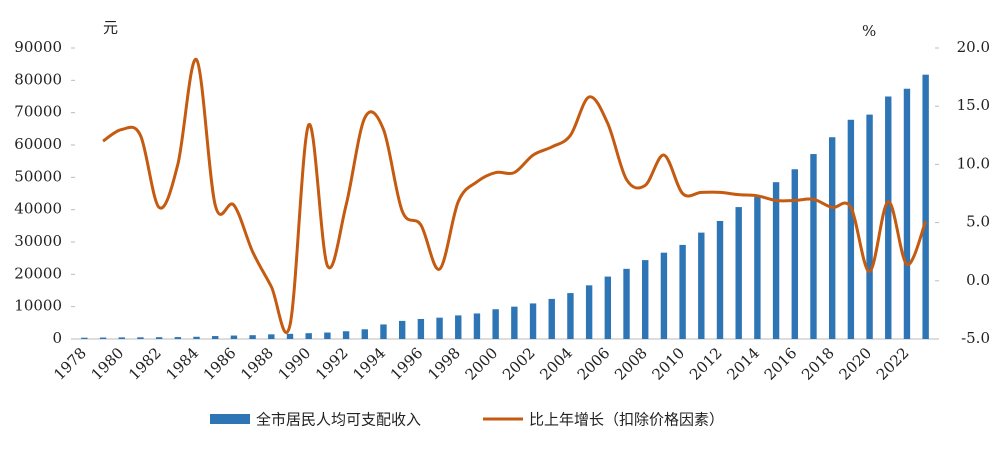  What do you see at coordinates (893, 364) in the screenshot?
I see `x-tick-label: 2022` at bounding box center [893, 364].